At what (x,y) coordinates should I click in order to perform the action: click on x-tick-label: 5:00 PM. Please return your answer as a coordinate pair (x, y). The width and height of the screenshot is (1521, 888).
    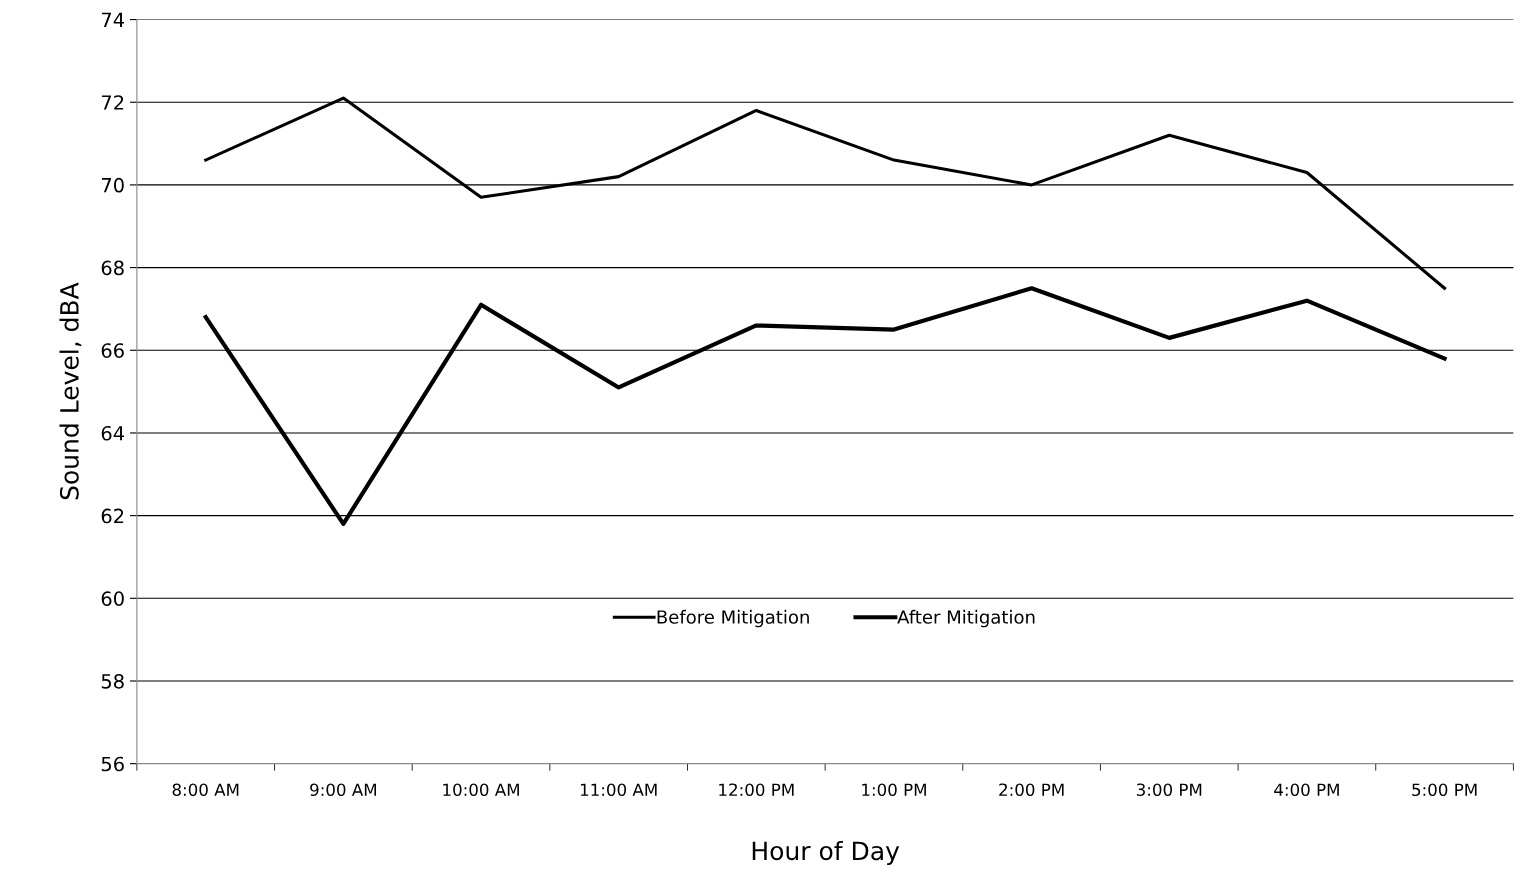
    Looking at the image, I should click on (1444, 790).